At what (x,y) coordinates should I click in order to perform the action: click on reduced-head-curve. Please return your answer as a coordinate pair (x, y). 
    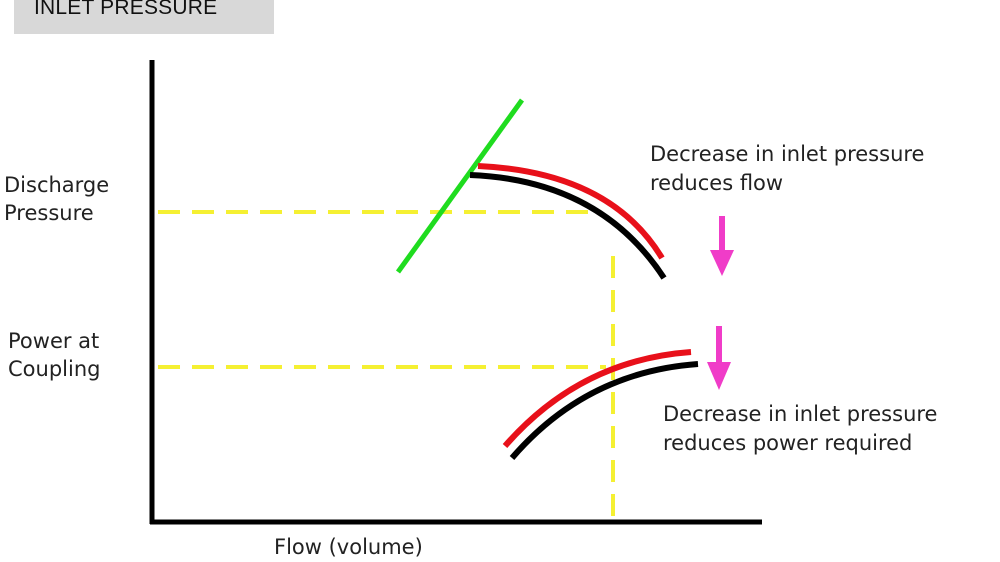
    Looking at the image, I should click on (568, 226).